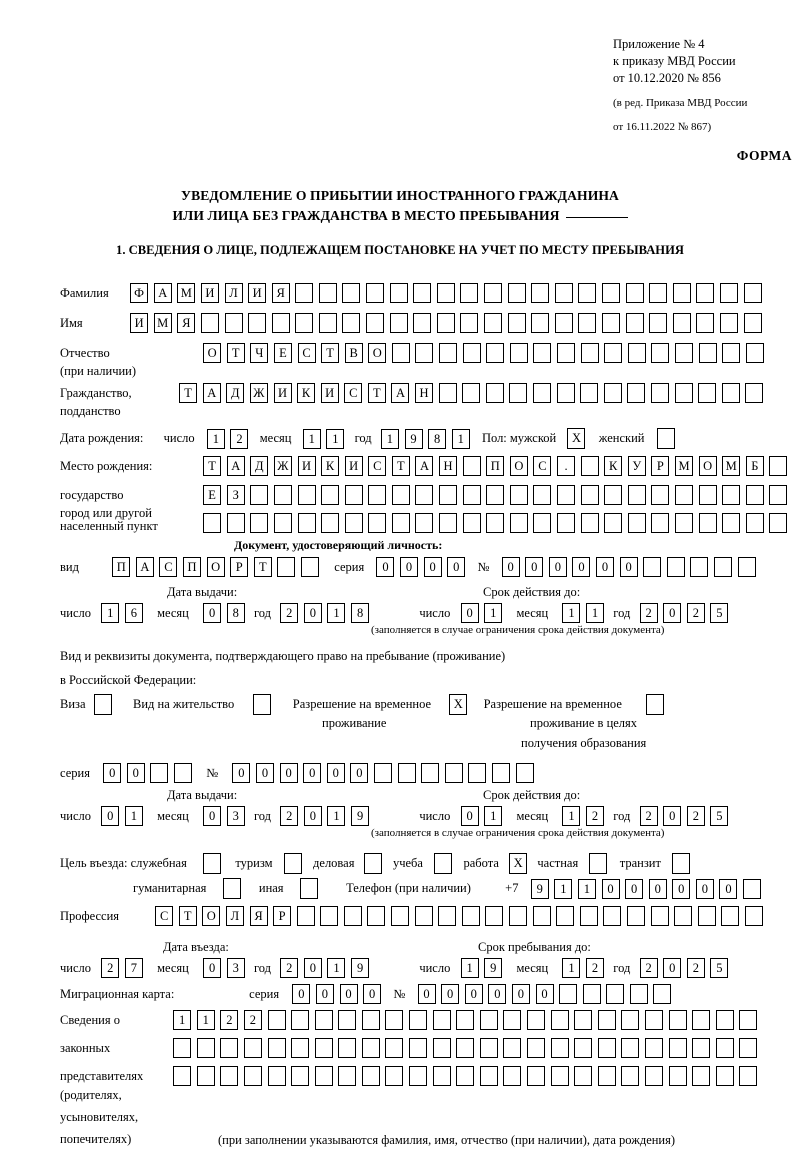 This screenshot has height=1163, width=800. I want to click on char-cell: Н, so click(448, 466).